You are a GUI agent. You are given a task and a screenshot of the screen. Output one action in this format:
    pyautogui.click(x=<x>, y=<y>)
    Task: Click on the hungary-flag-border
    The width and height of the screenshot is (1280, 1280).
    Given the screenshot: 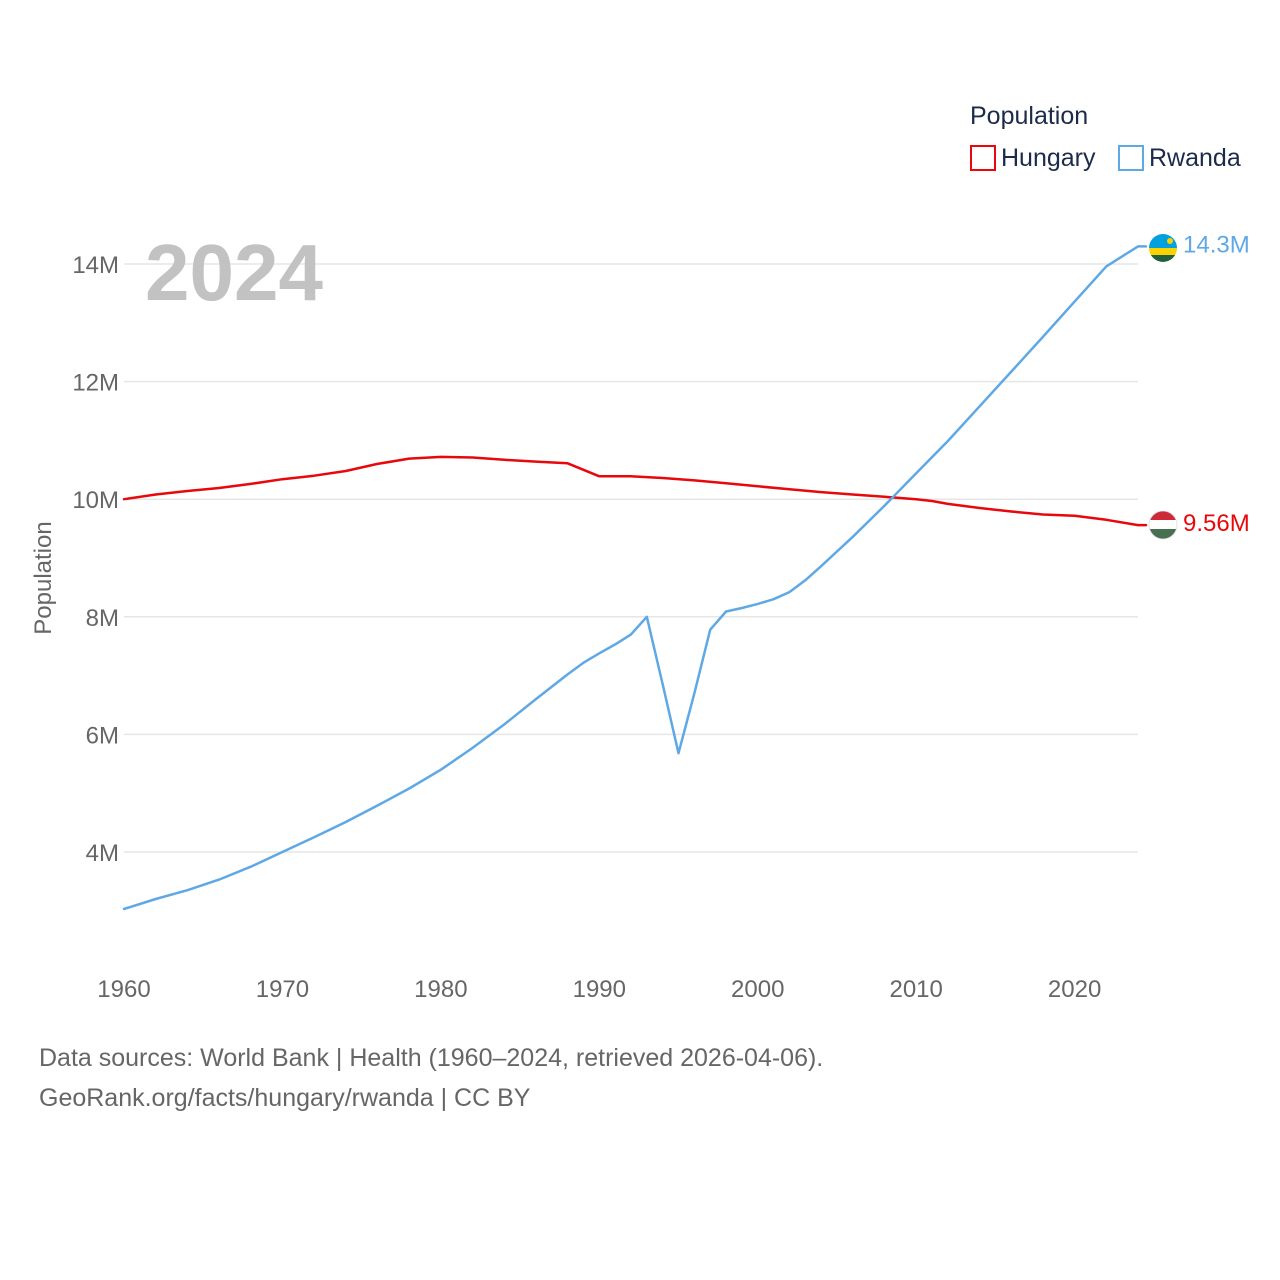 What is the action you would take?
    pyautogui.click(x=1163, y=525)
    